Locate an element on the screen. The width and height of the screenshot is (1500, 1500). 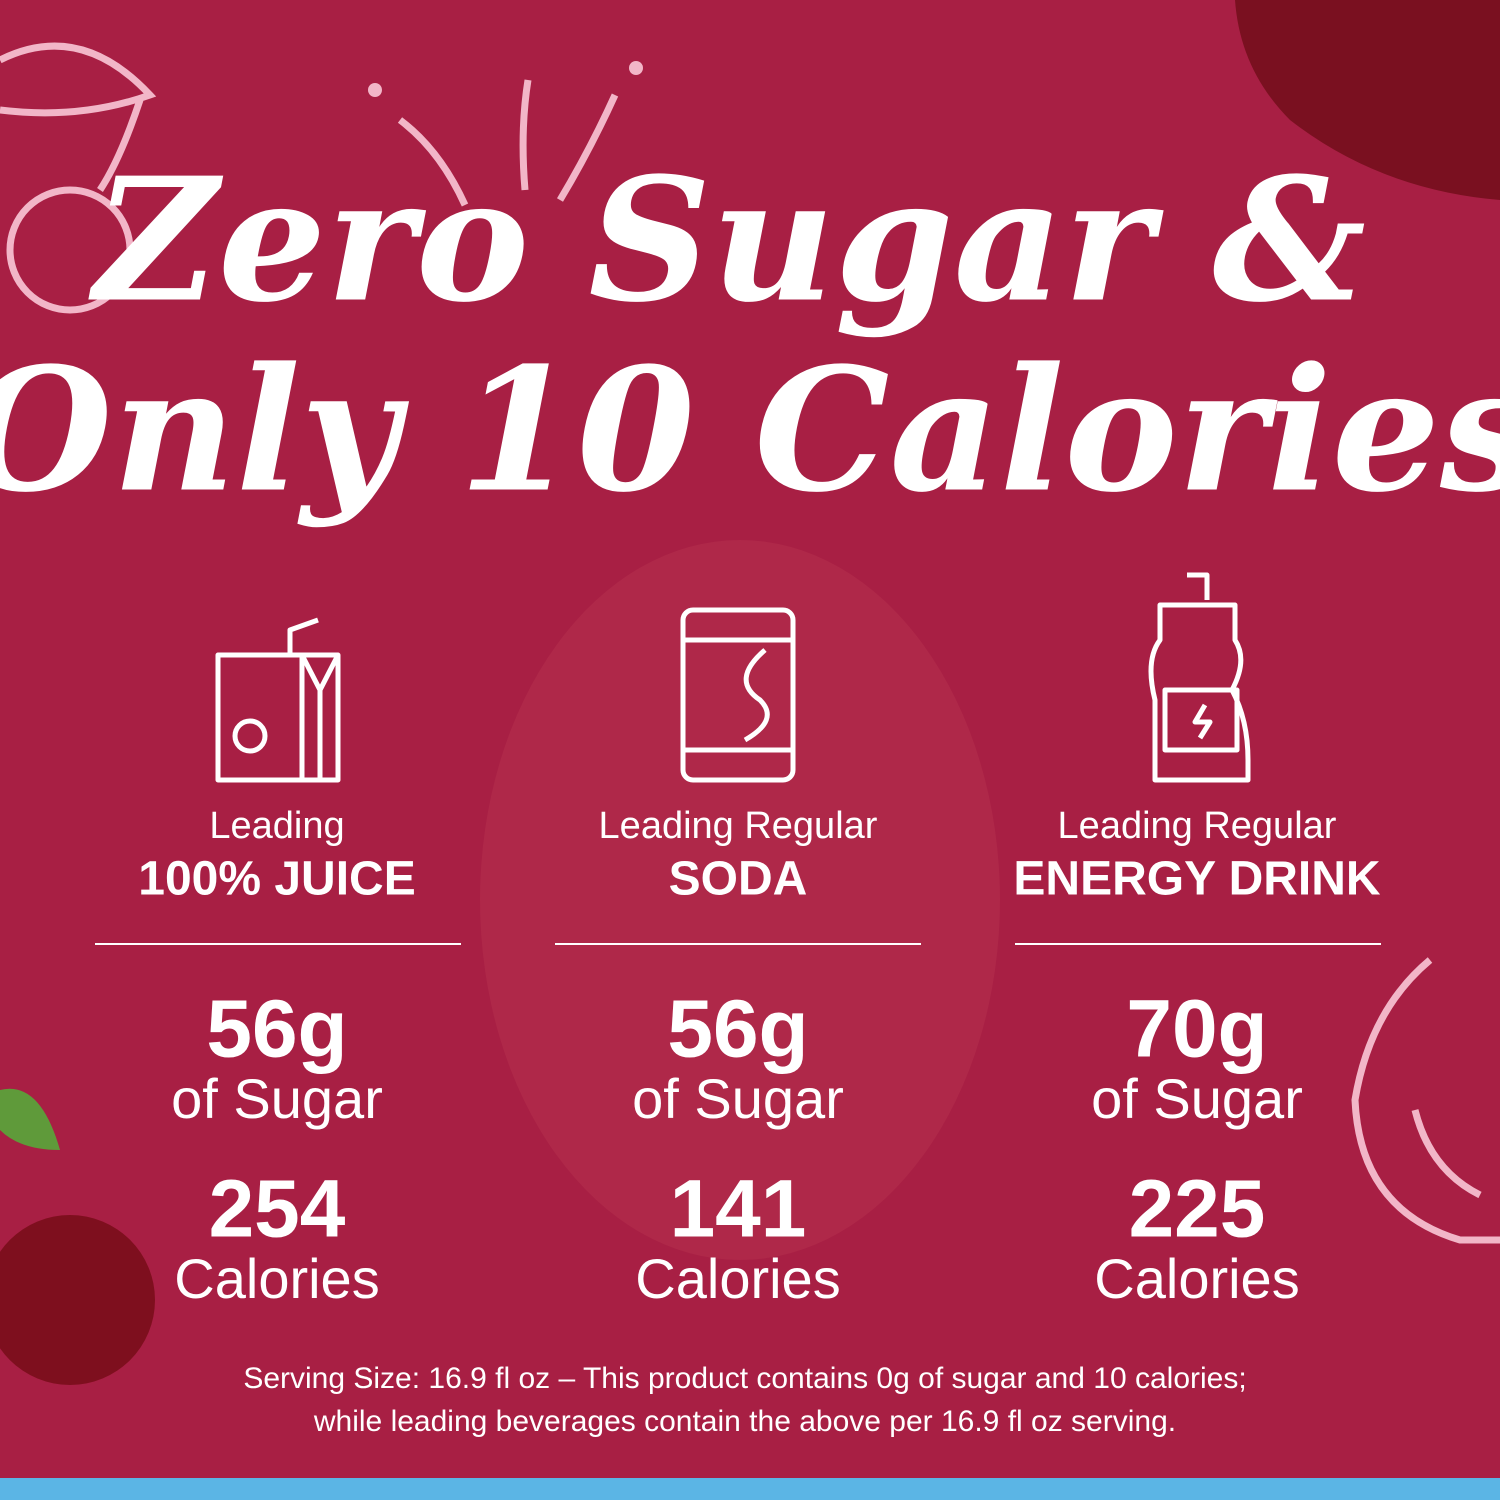
sugar-value: 70g is located at coordinates (1196, 1029).